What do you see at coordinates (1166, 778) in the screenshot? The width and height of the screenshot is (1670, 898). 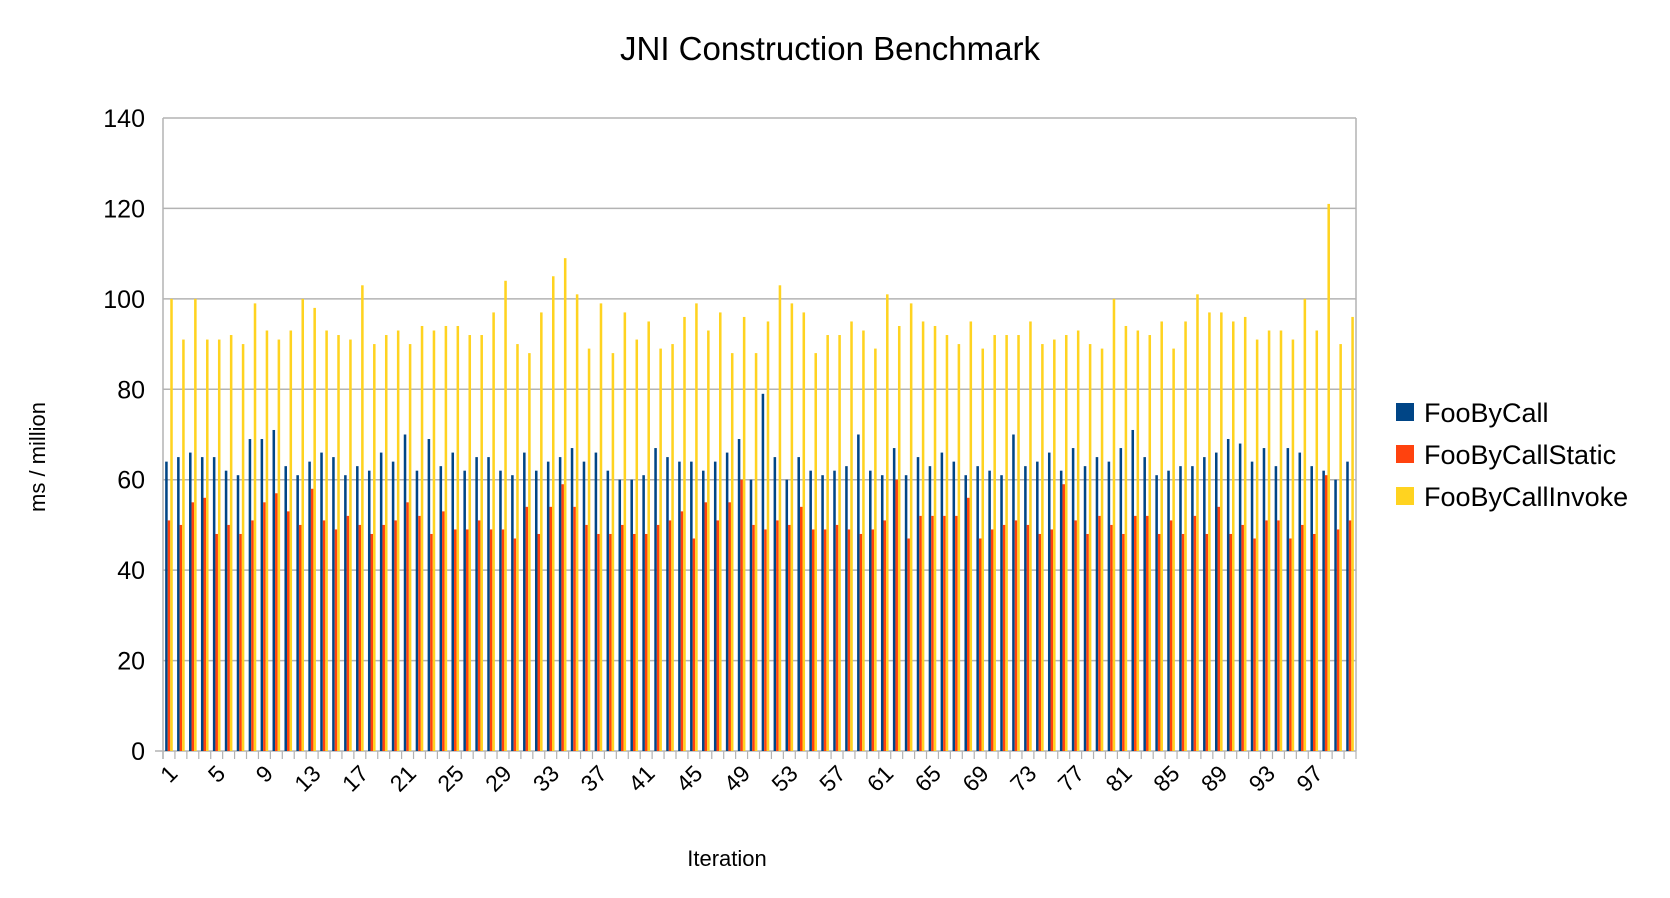 I see `x-tick-label-21: 85` at bounding box center [1166, 778].